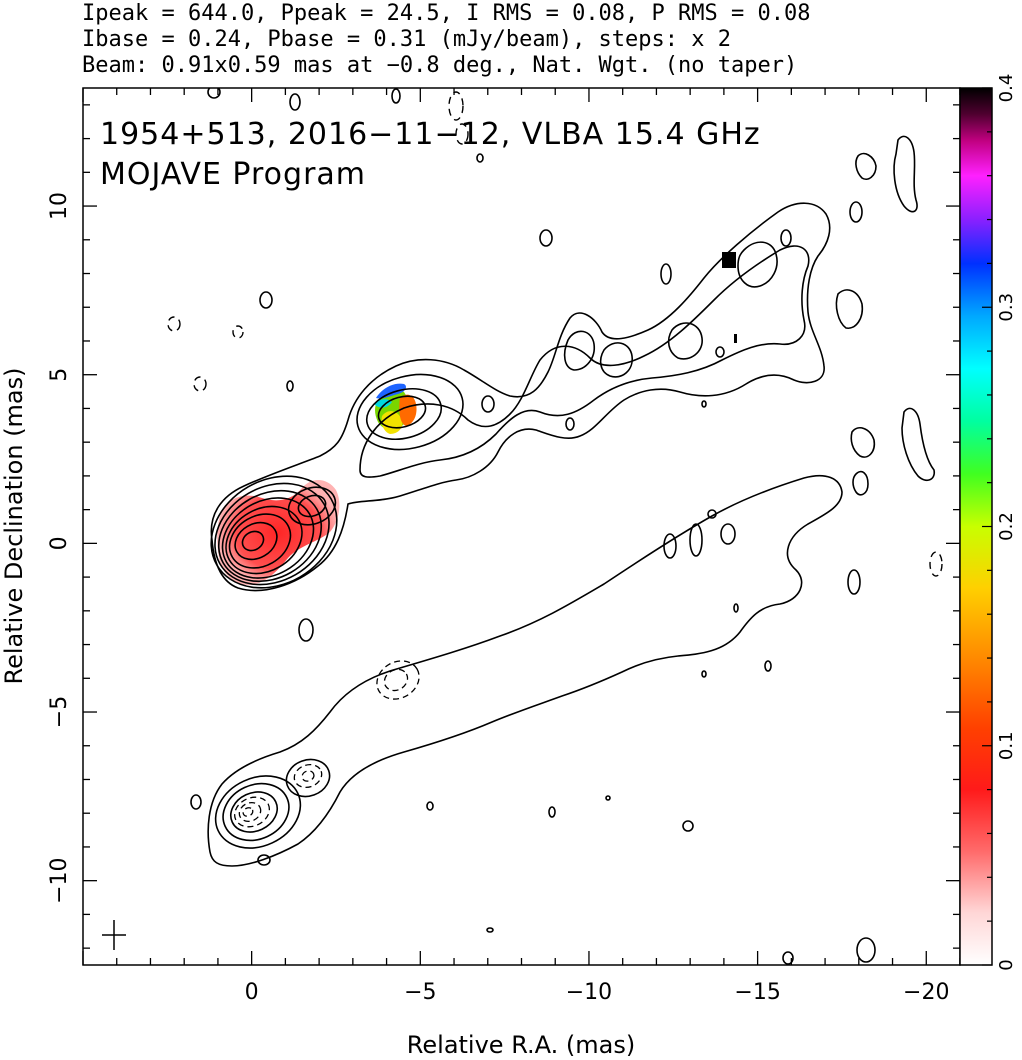 The image size is (1022, 1060). What do you see at coordinates (14, 525) in the screenshot?
I see `y-axis-title: Relative Declination (mas)` at bounding box center [14, 525].